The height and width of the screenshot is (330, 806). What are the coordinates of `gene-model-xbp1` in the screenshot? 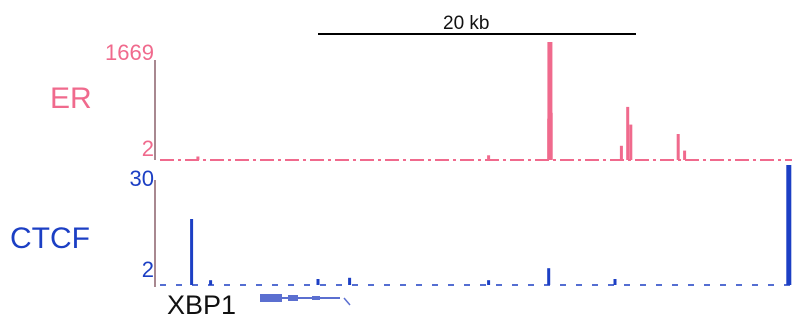 It's located at (305, 300).